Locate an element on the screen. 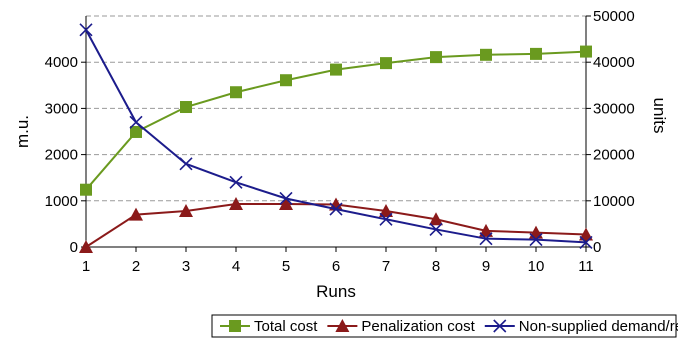 Image resolution: width=678 pixels, height=341 pixels. x-tick-label: 6 is located at coordinates (336, 266).